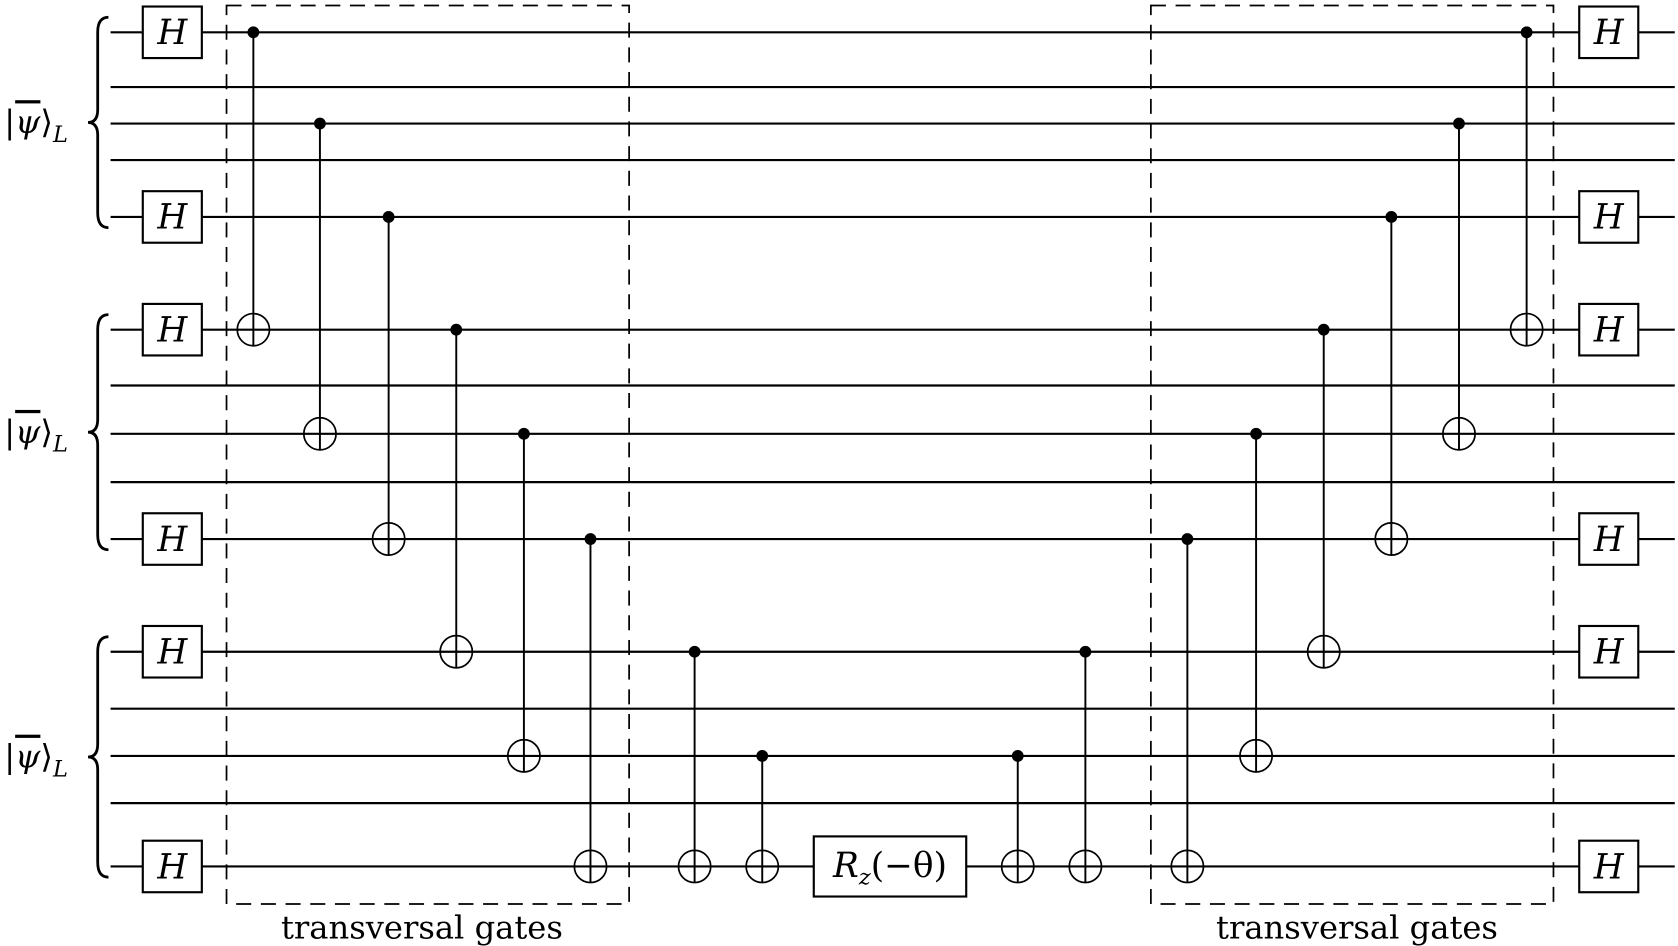 Image resolution: width=1678 pixels, height=946 pixels. What do you see at coordinates (864, 878) in the screenshot?
I see `rz-sub: z` at bounding box center [864, 878].